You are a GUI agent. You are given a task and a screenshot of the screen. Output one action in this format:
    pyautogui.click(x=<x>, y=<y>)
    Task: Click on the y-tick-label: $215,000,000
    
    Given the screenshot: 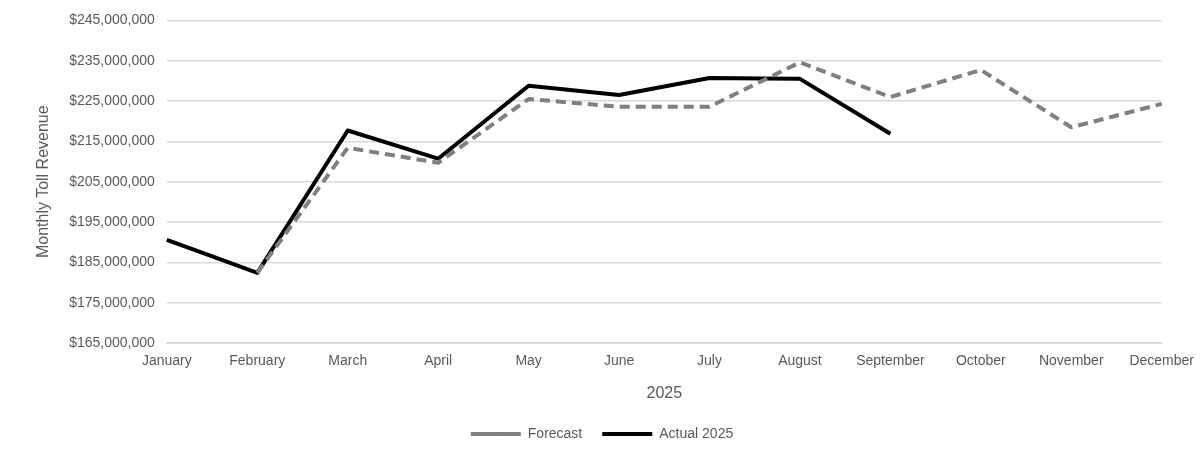 What is the action you would take?
    pyautogui.click(x=112, y=140)
    